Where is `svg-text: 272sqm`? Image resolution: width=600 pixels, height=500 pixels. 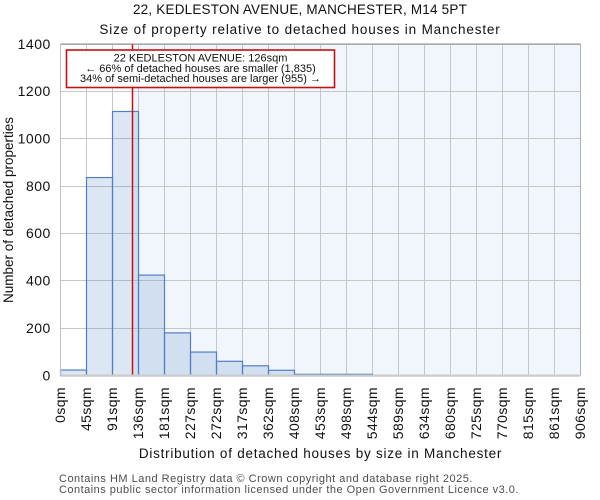 svg-text: 272sqm is located at coordinates (216, 413).